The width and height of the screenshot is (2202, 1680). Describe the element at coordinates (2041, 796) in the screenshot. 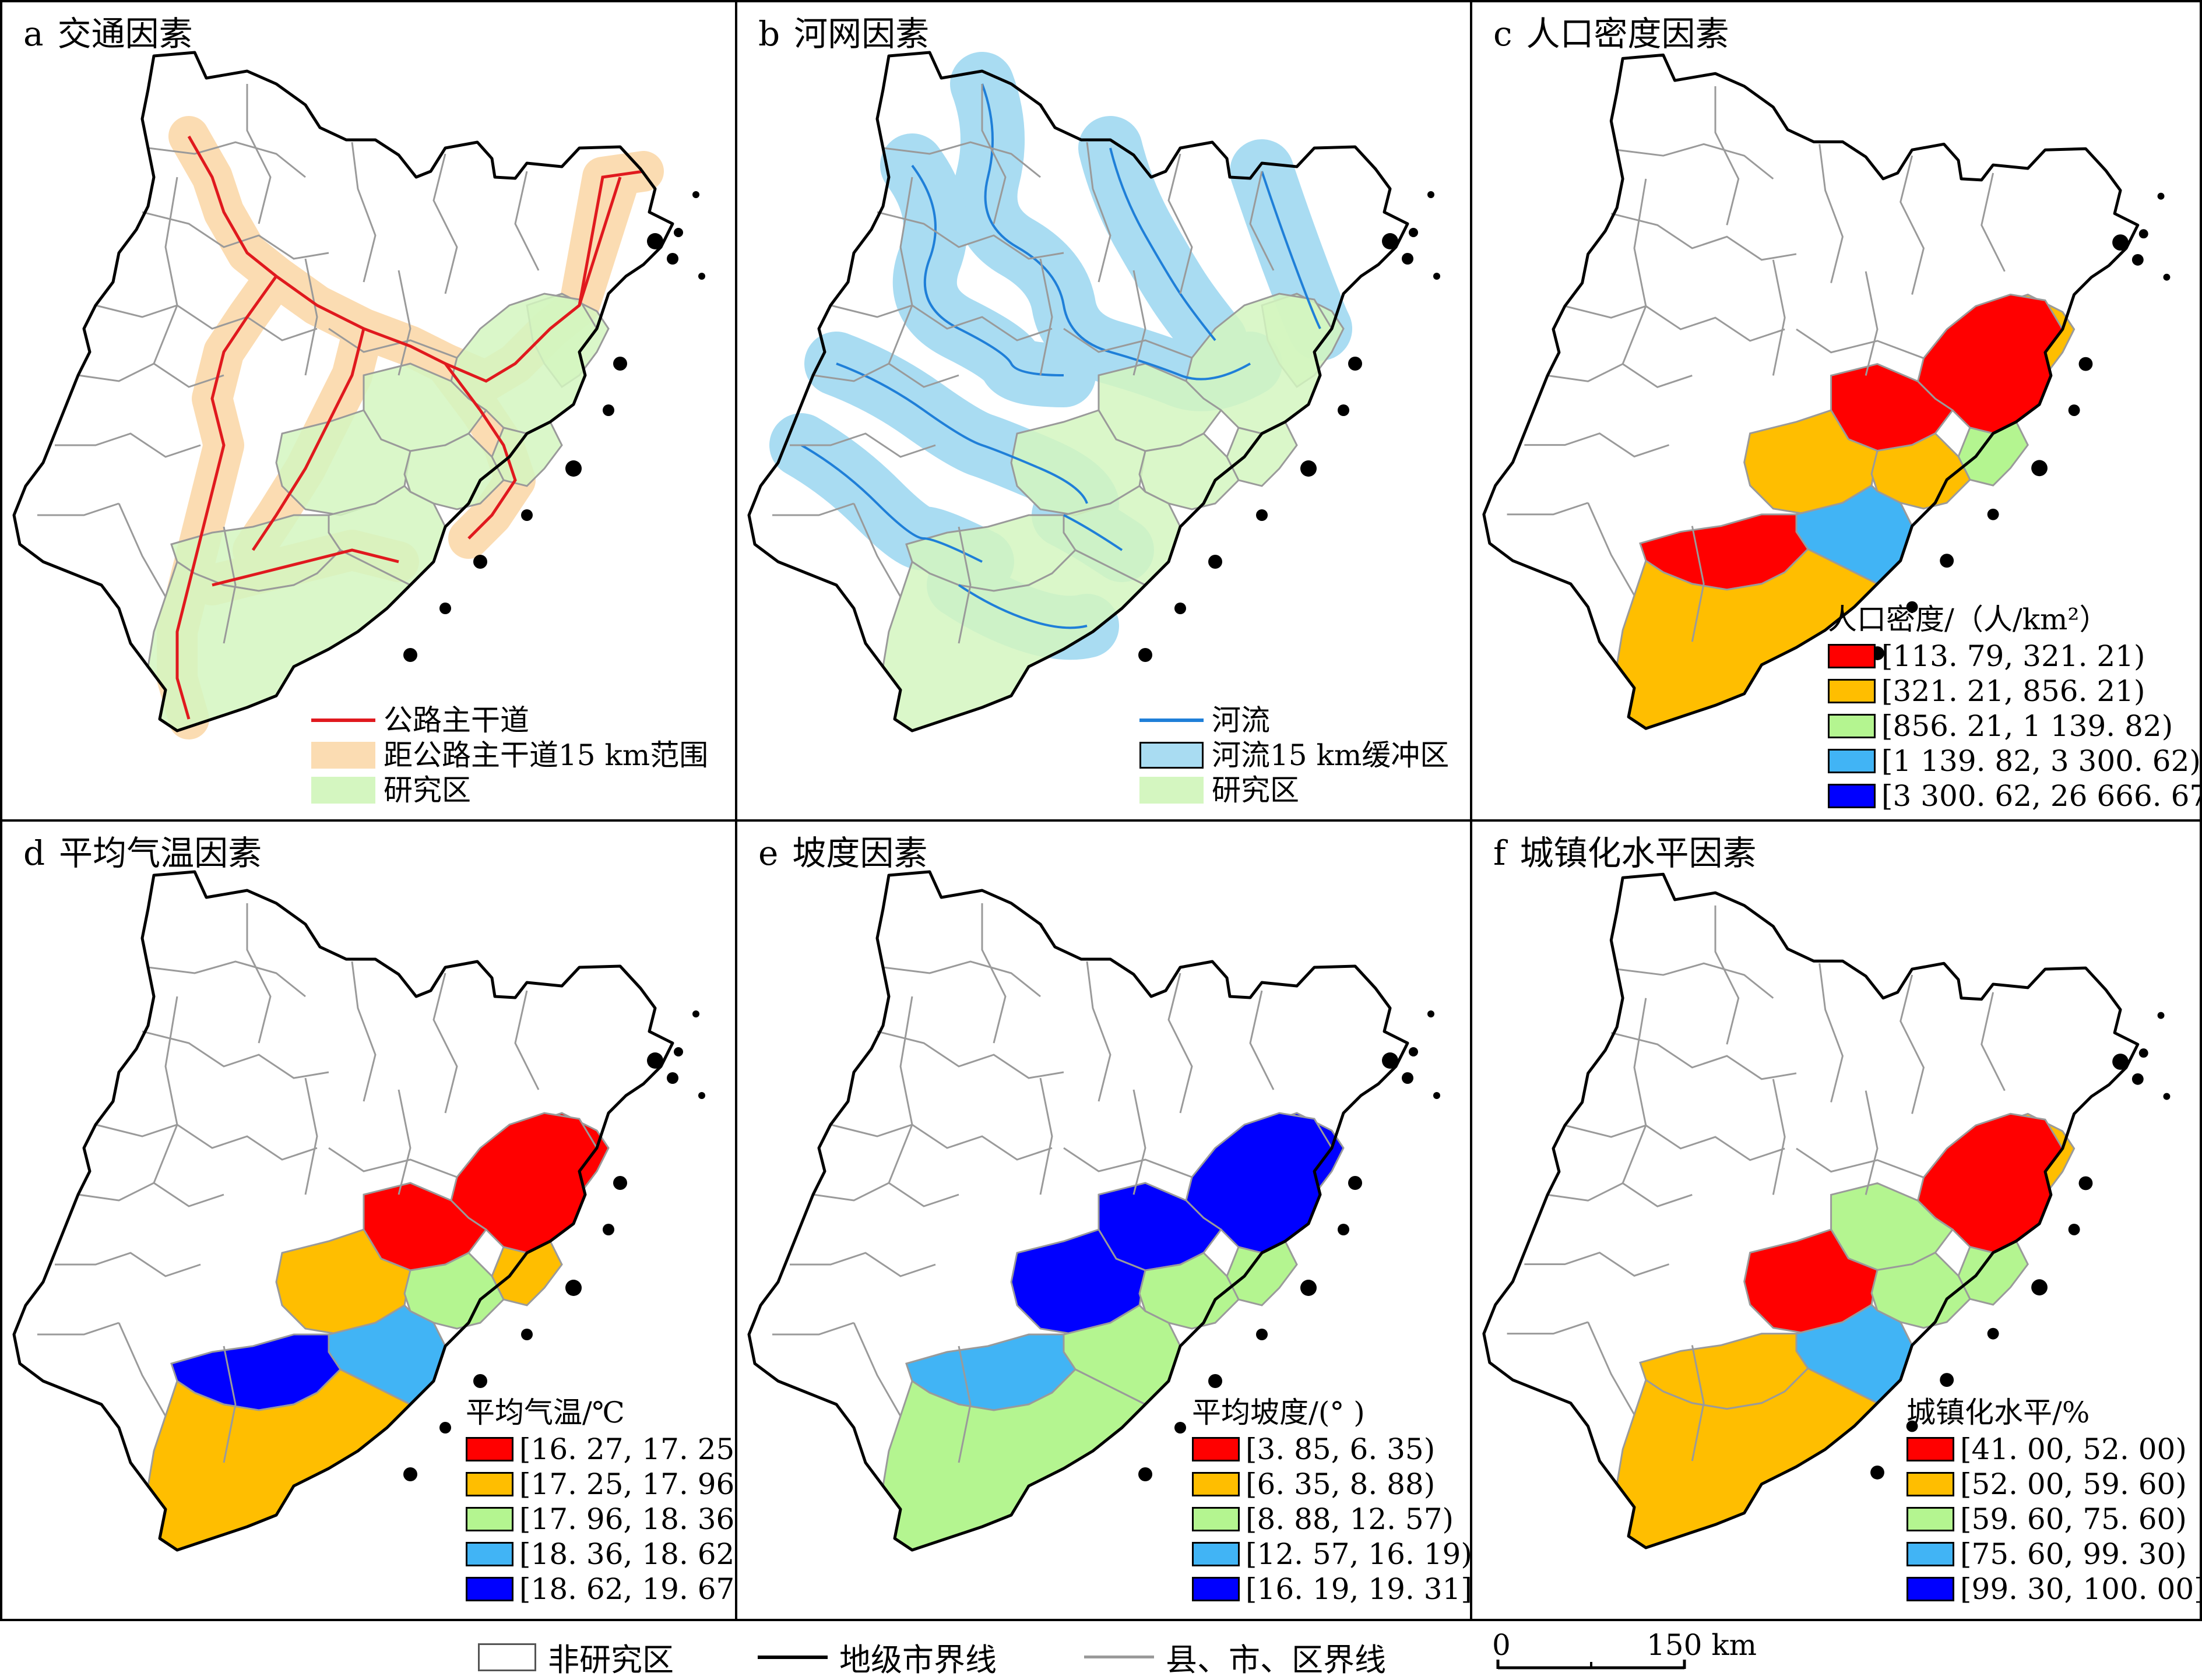

I see `legend-class-label: [3 300. 62, 26 666. 67]` at that location.